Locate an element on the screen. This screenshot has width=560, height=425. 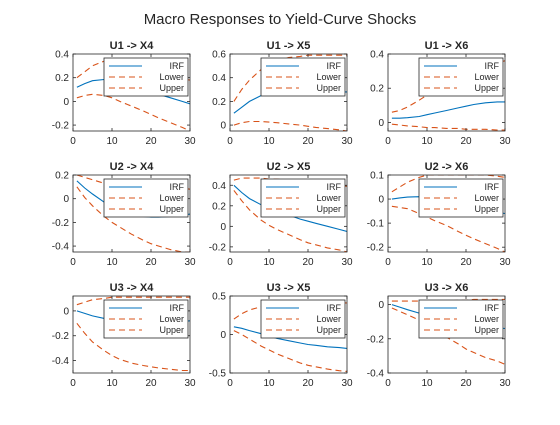
figure-title: Macro Responses to Yield-Curve Shocks is located at coordinates (280, 19).